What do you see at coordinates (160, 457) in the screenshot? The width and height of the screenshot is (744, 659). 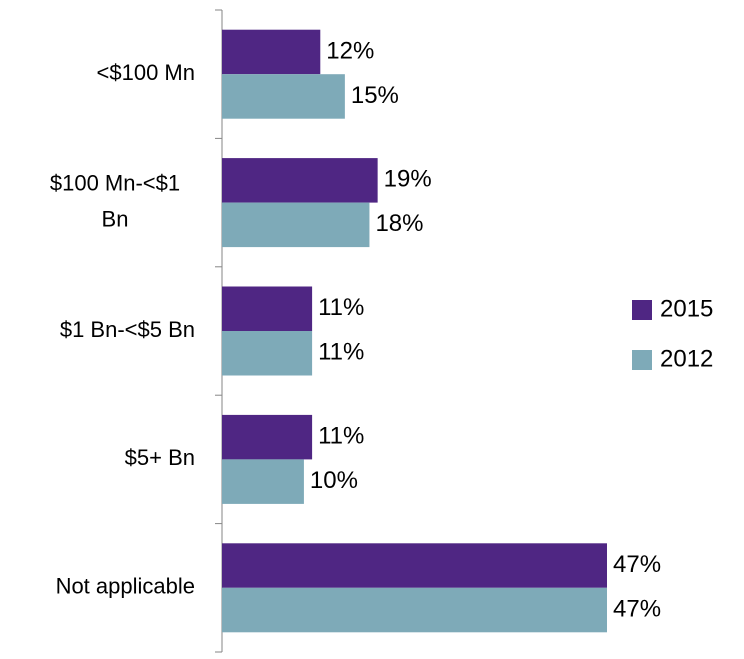 I see `category-label: $5+ Bn` at bounding box center [160, 457].